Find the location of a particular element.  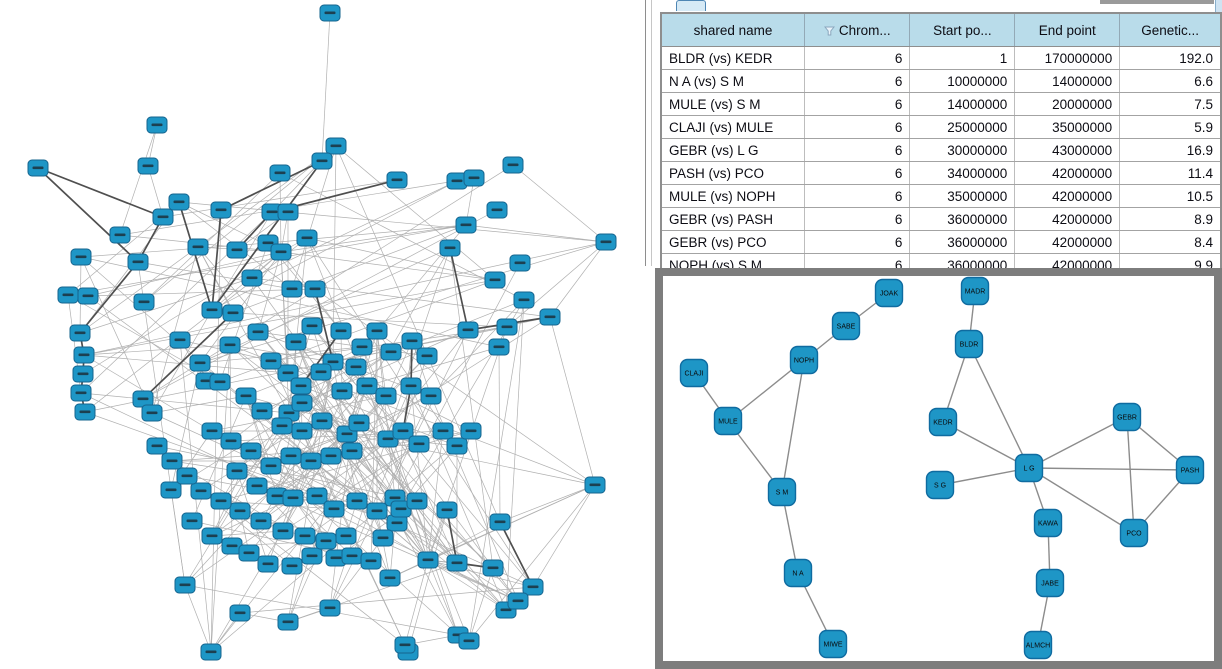

network-node-s-m: S M is located at coordinates (782, 492).